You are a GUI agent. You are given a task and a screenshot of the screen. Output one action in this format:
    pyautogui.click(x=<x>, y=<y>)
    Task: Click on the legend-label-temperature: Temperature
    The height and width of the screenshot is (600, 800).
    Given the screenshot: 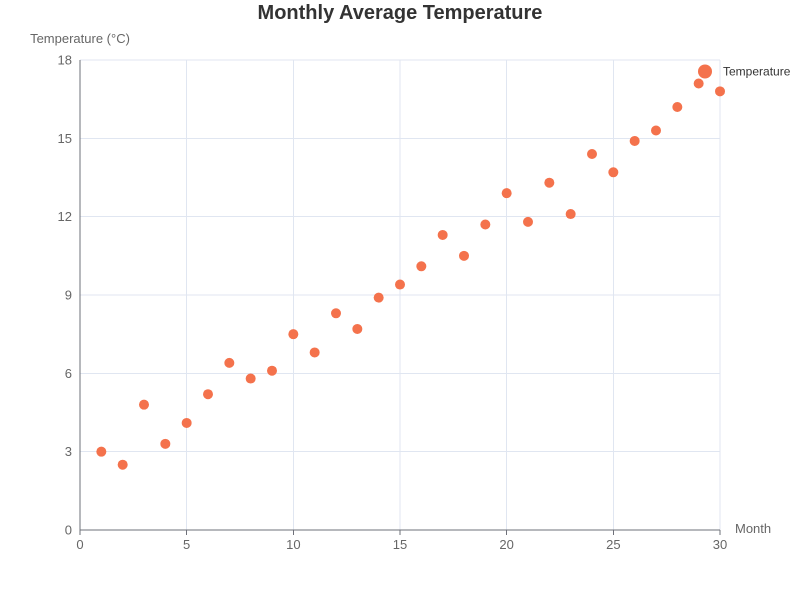 What is the action you would take?
    pyautogui.click(x=757, y=72)
    